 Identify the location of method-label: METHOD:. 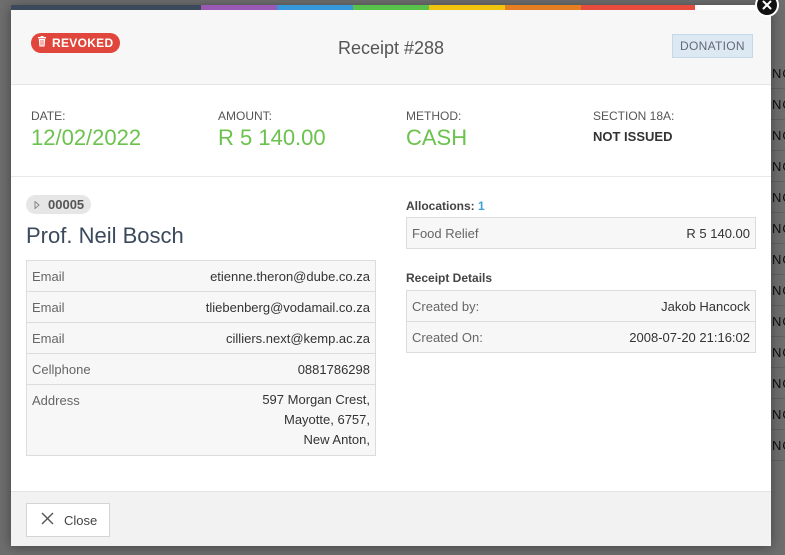
(434, 116).